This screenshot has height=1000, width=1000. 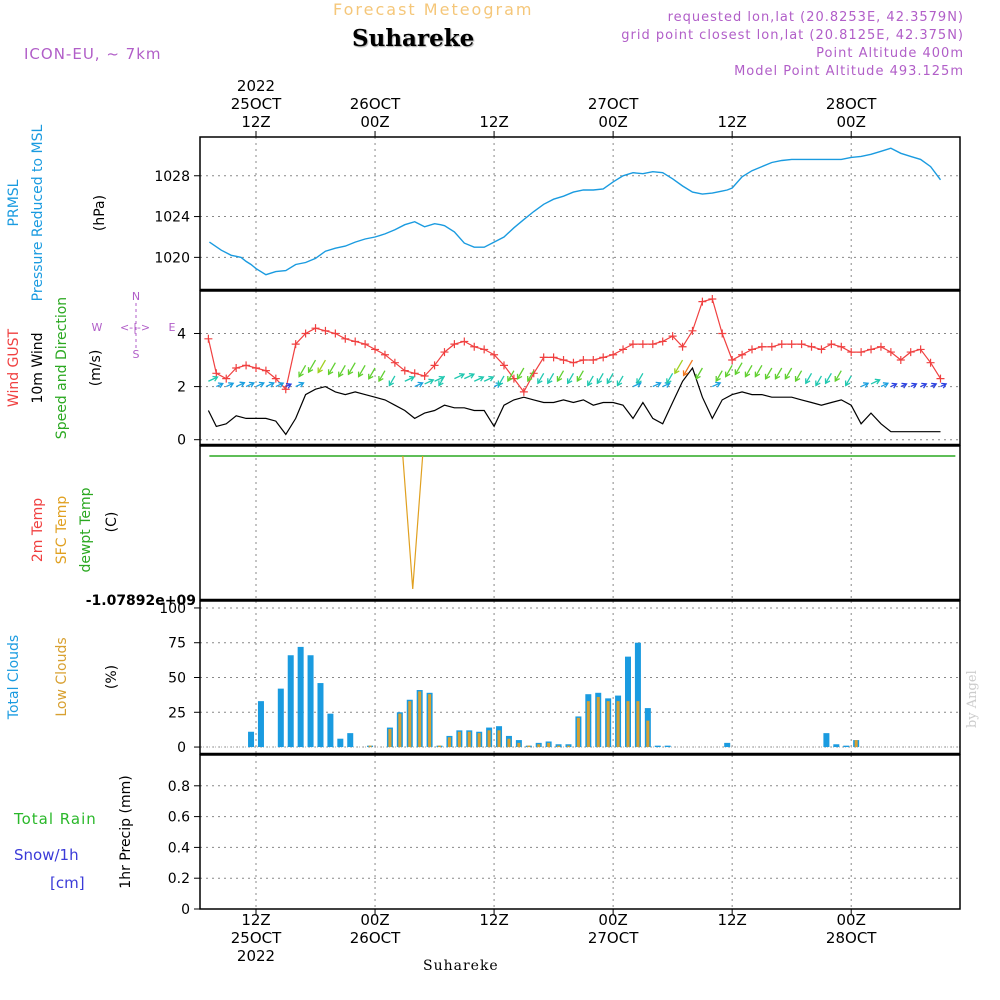 What do you see at coordinates (179, 848) in the screenshot?
I see `precip-tick-label: 0.4` at bounding box center [179, 848].